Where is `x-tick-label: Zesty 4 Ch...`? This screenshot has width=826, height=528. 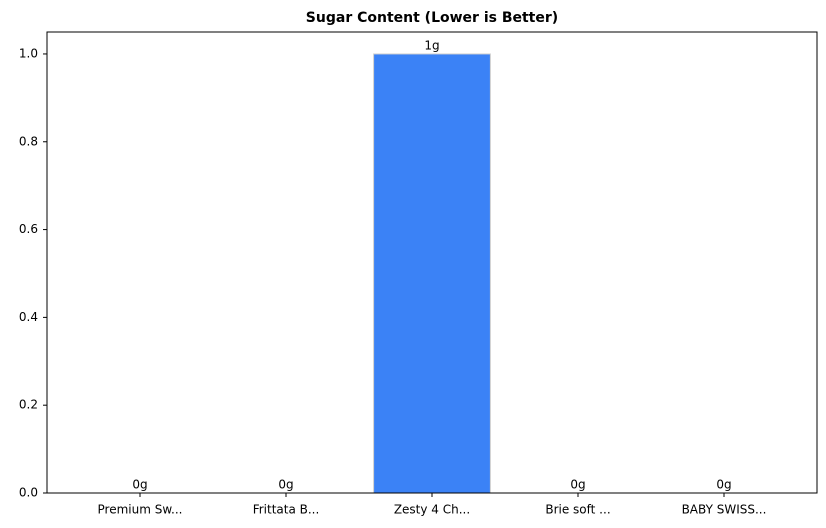 x-tick-label: Zesty 4 Ch... is located at coordinates (432, 510).